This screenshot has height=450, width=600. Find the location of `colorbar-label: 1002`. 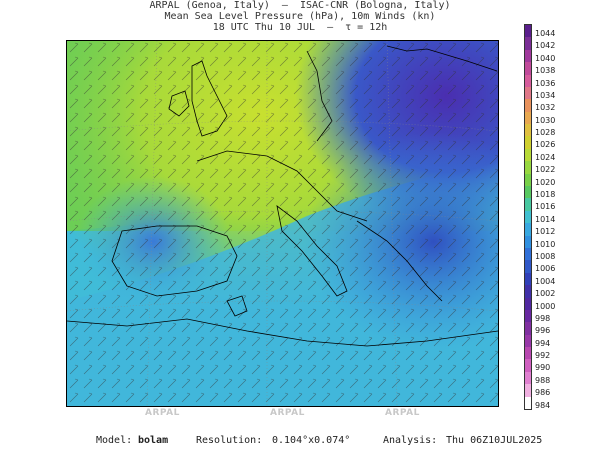

colorbar-label: 1002 is located at coordinates (545, 294).